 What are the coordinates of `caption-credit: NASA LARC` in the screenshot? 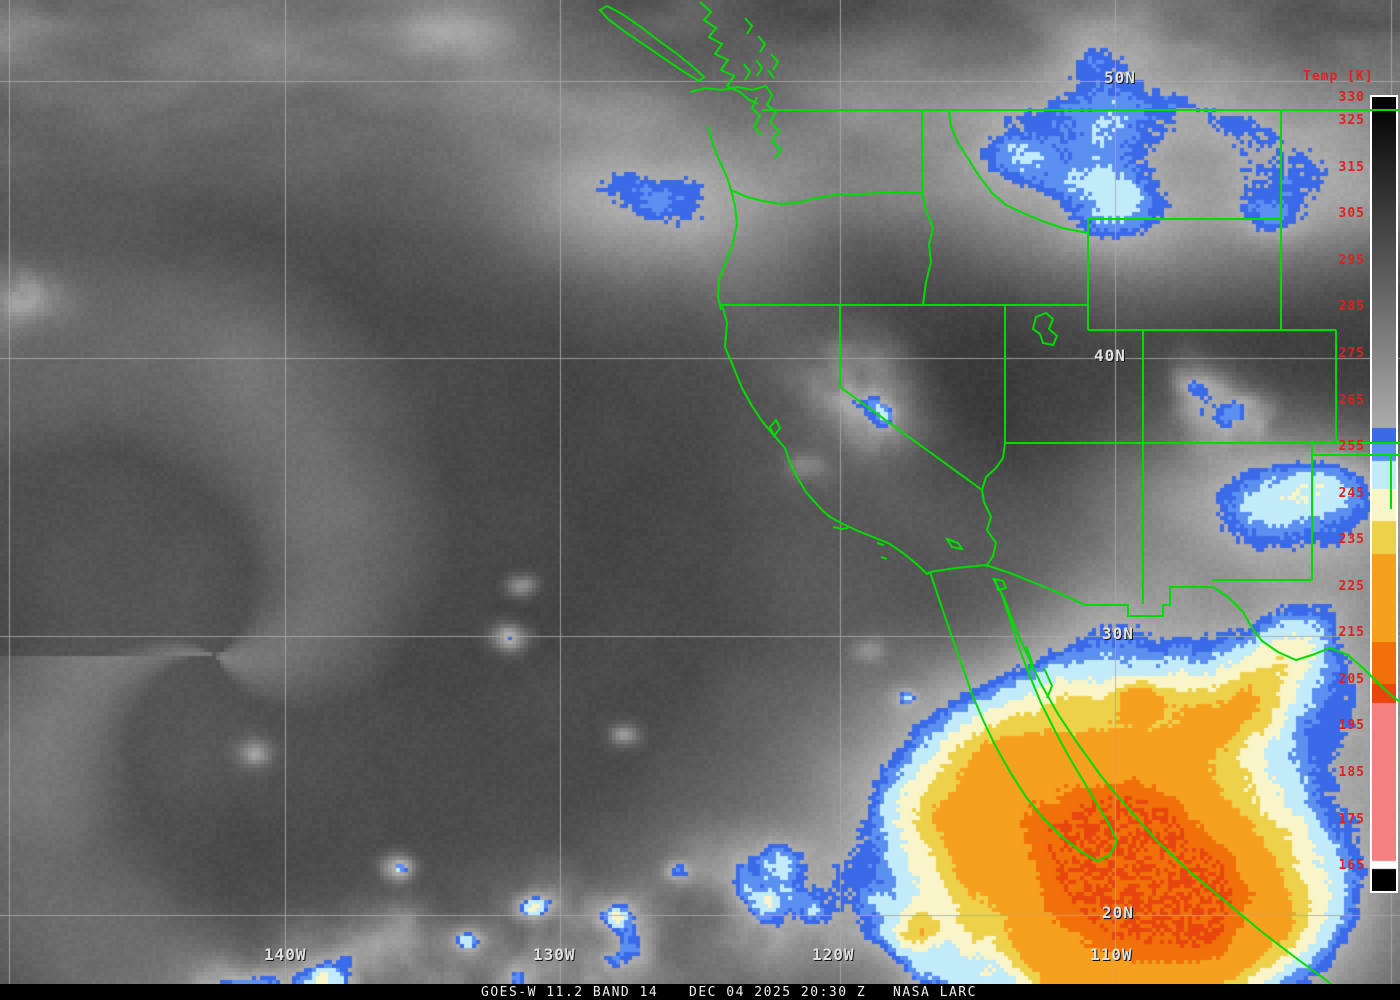 It's located at (935, 992).